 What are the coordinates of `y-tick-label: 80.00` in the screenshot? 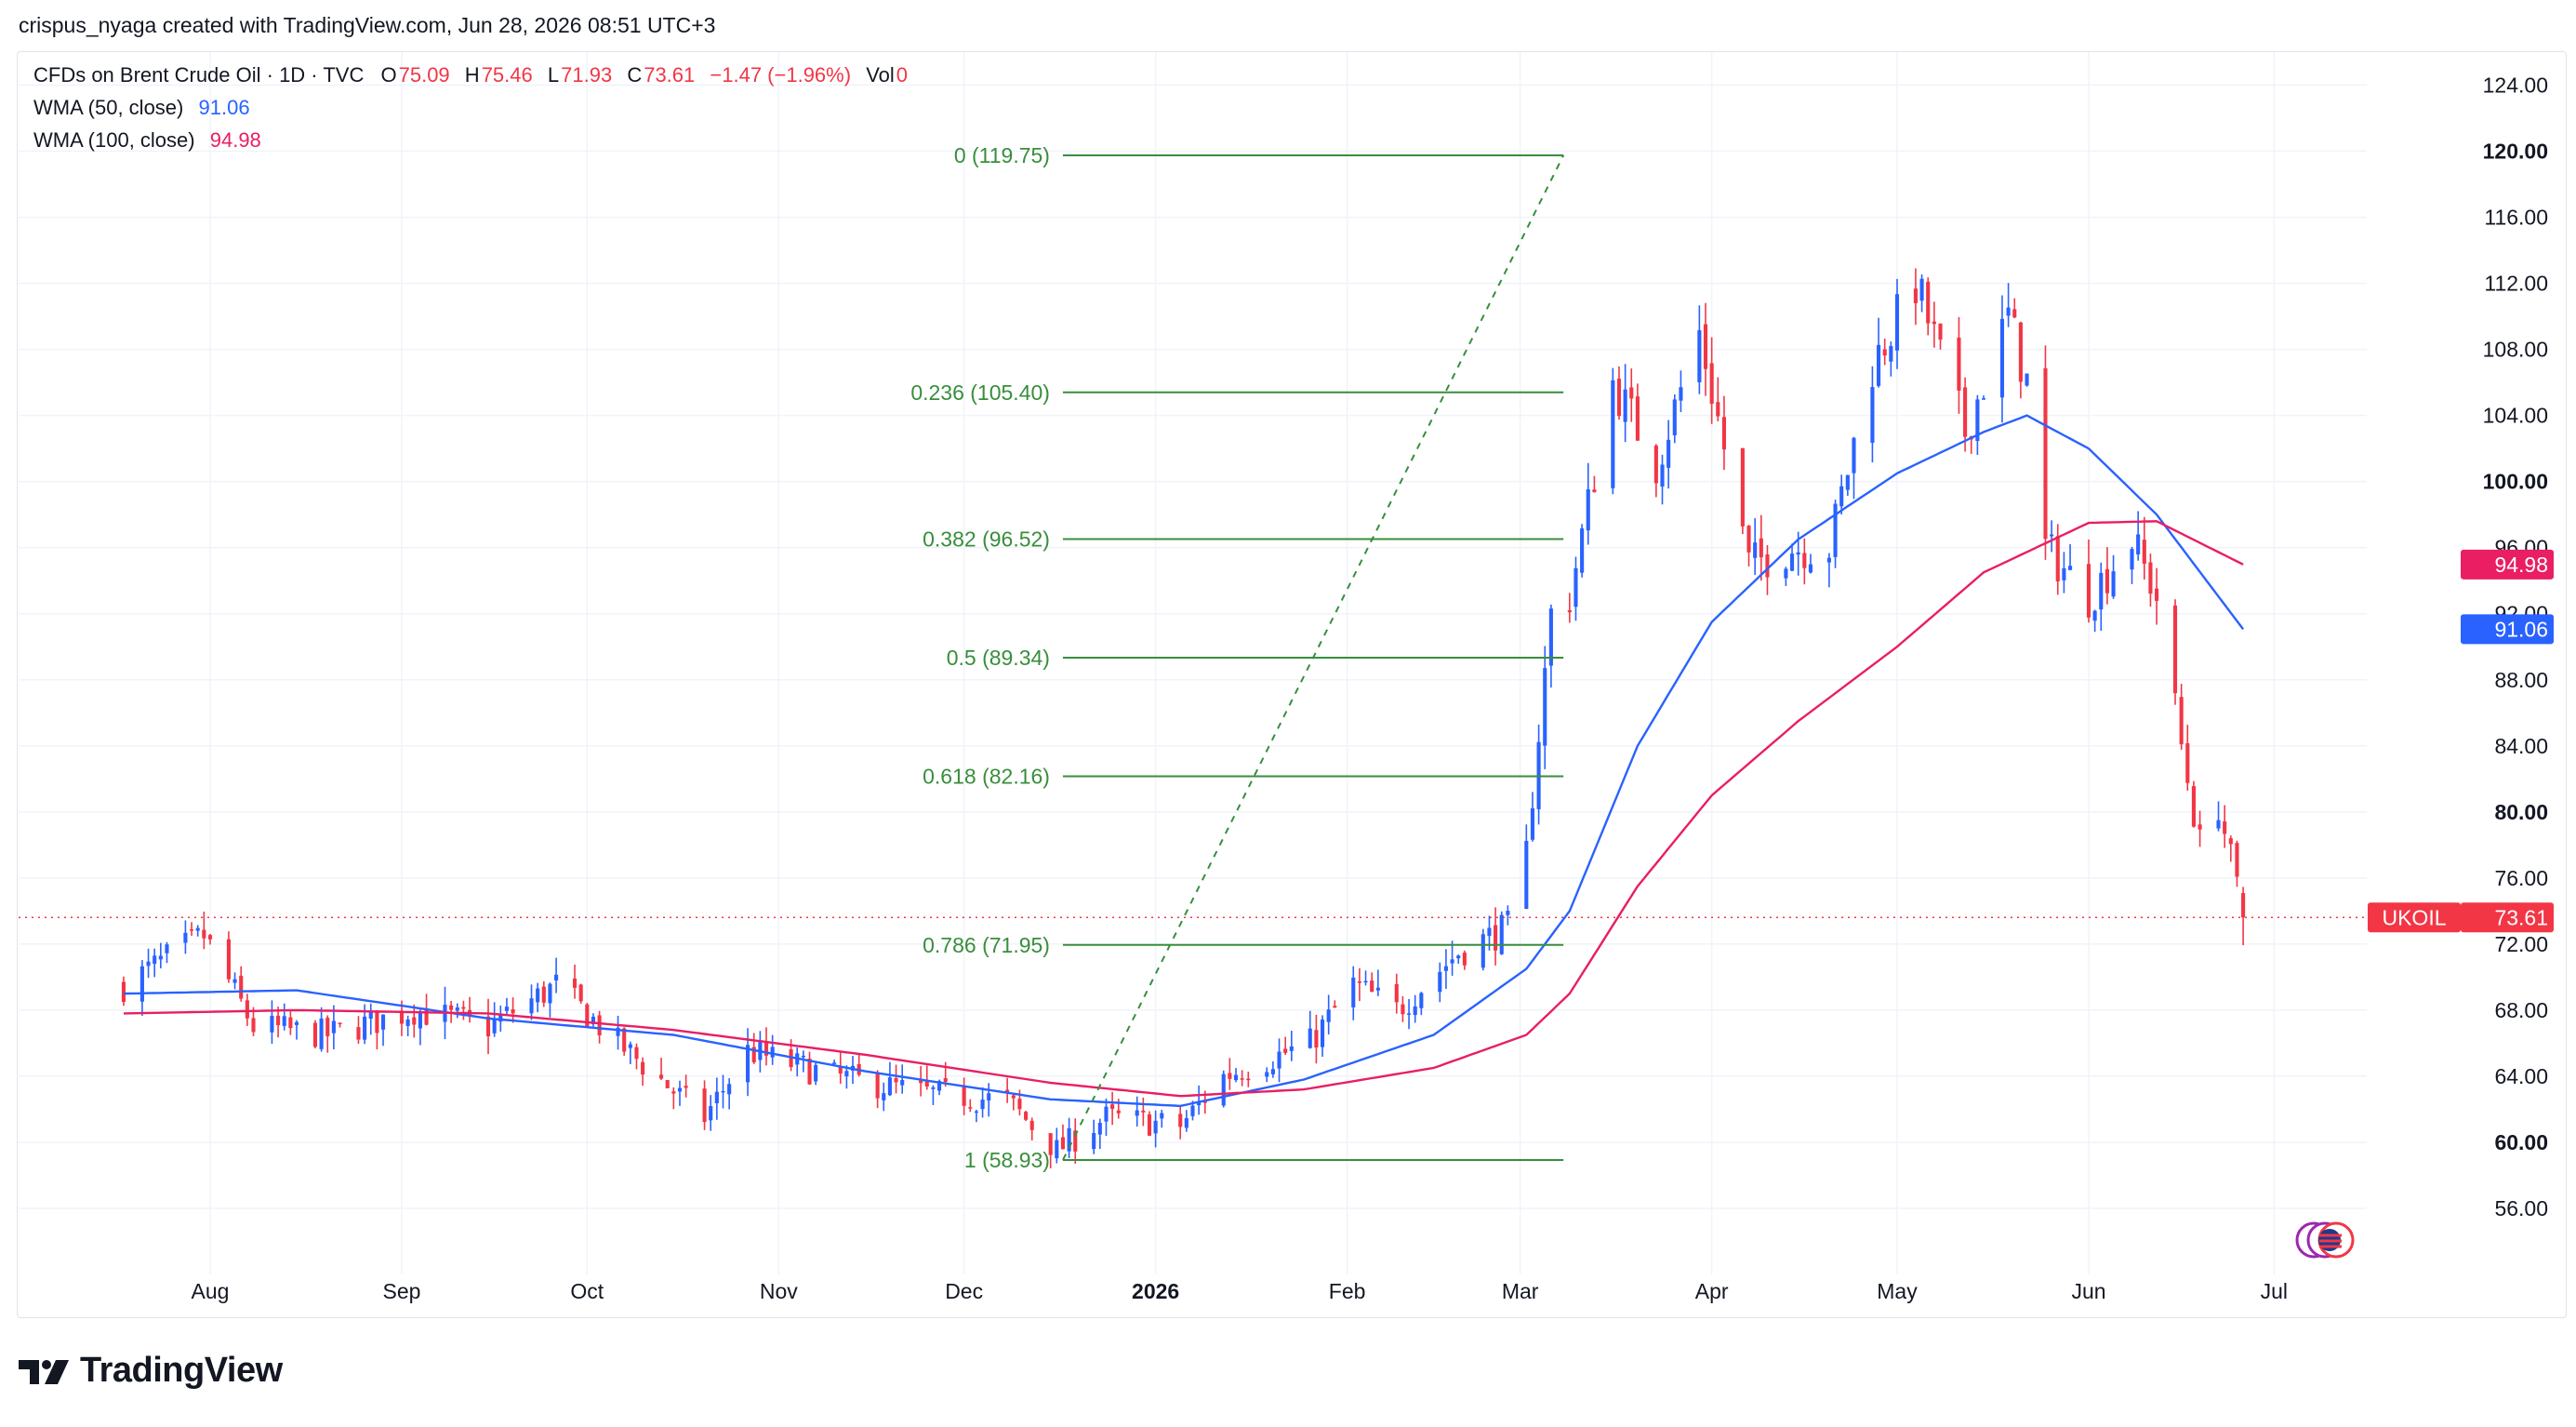 It's located at (2521, 812).